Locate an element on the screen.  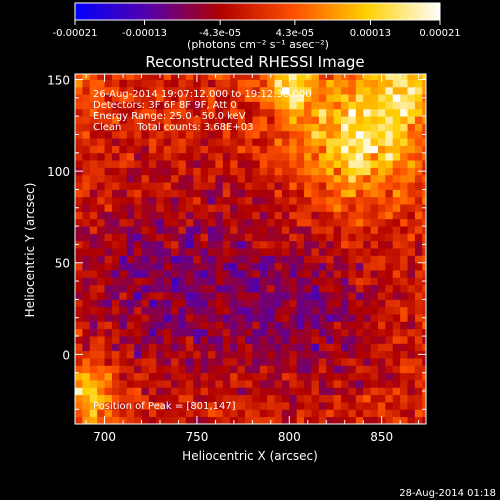
y-tick-label: 150 is located at coordinates (58, 80).